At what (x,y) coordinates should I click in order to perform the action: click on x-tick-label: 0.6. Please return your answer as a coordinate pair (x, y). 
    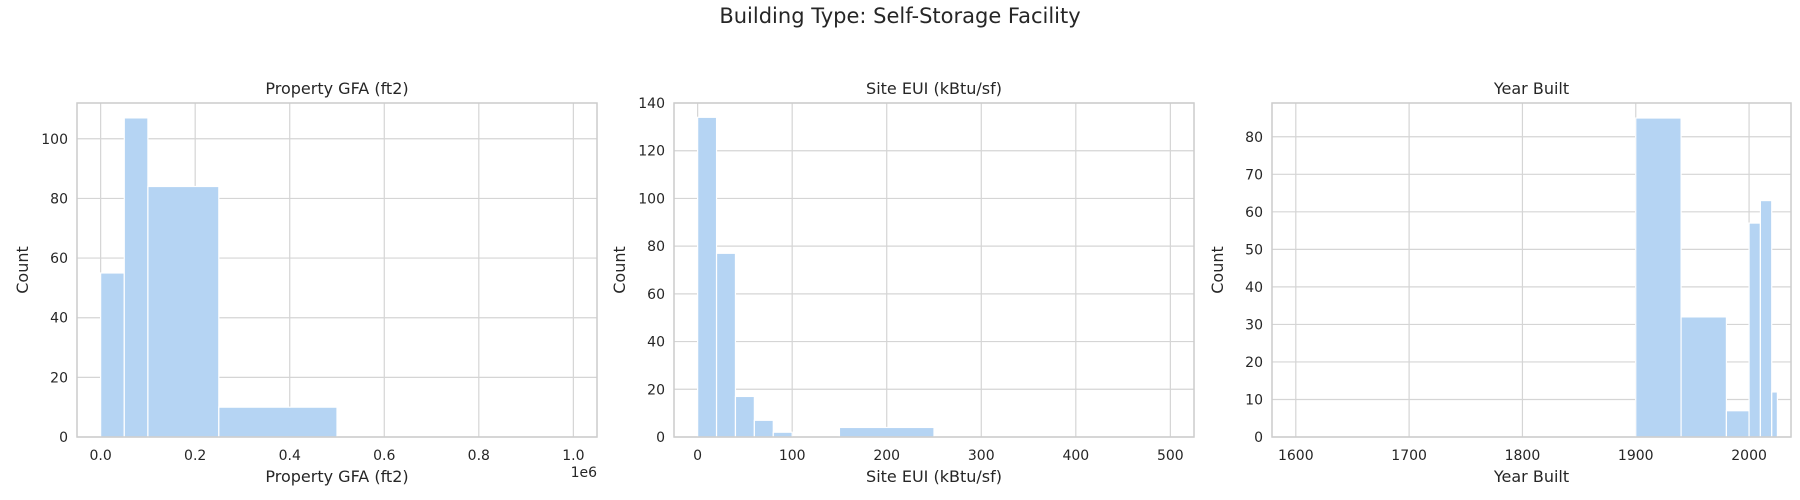
    Looking at the image, I should click on (384, 456).